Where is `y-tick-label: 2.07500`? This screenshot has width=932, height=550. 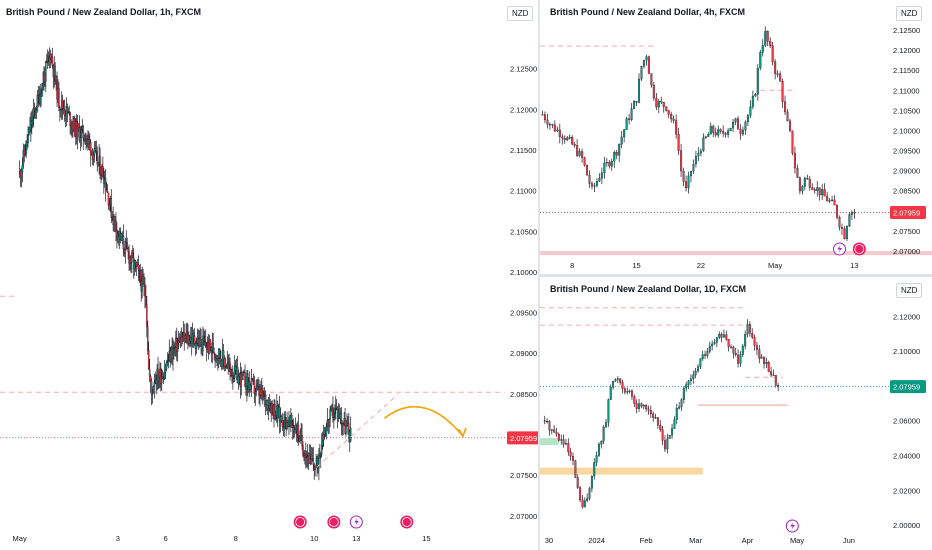
y-tick-label: 2.07500 is located at coordinates (906, 231).